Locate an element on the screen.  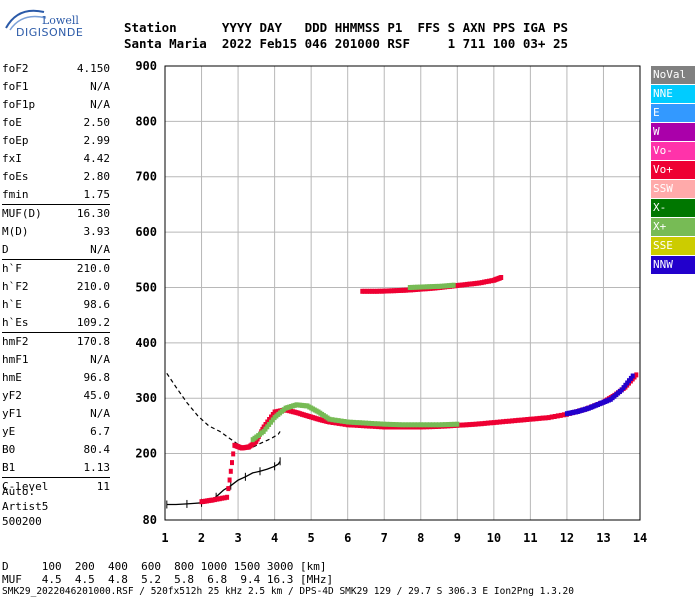
x-tick-label: 11 is located at coordinates (530, 538).